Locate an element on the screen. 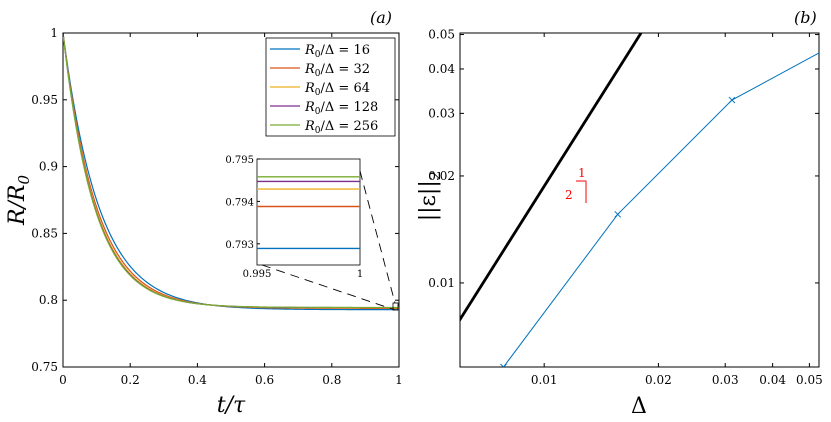 The height and width of the screenshot is (422, 831). slope-triangle-rise-label: 2 is located at coordinates (569, 195).